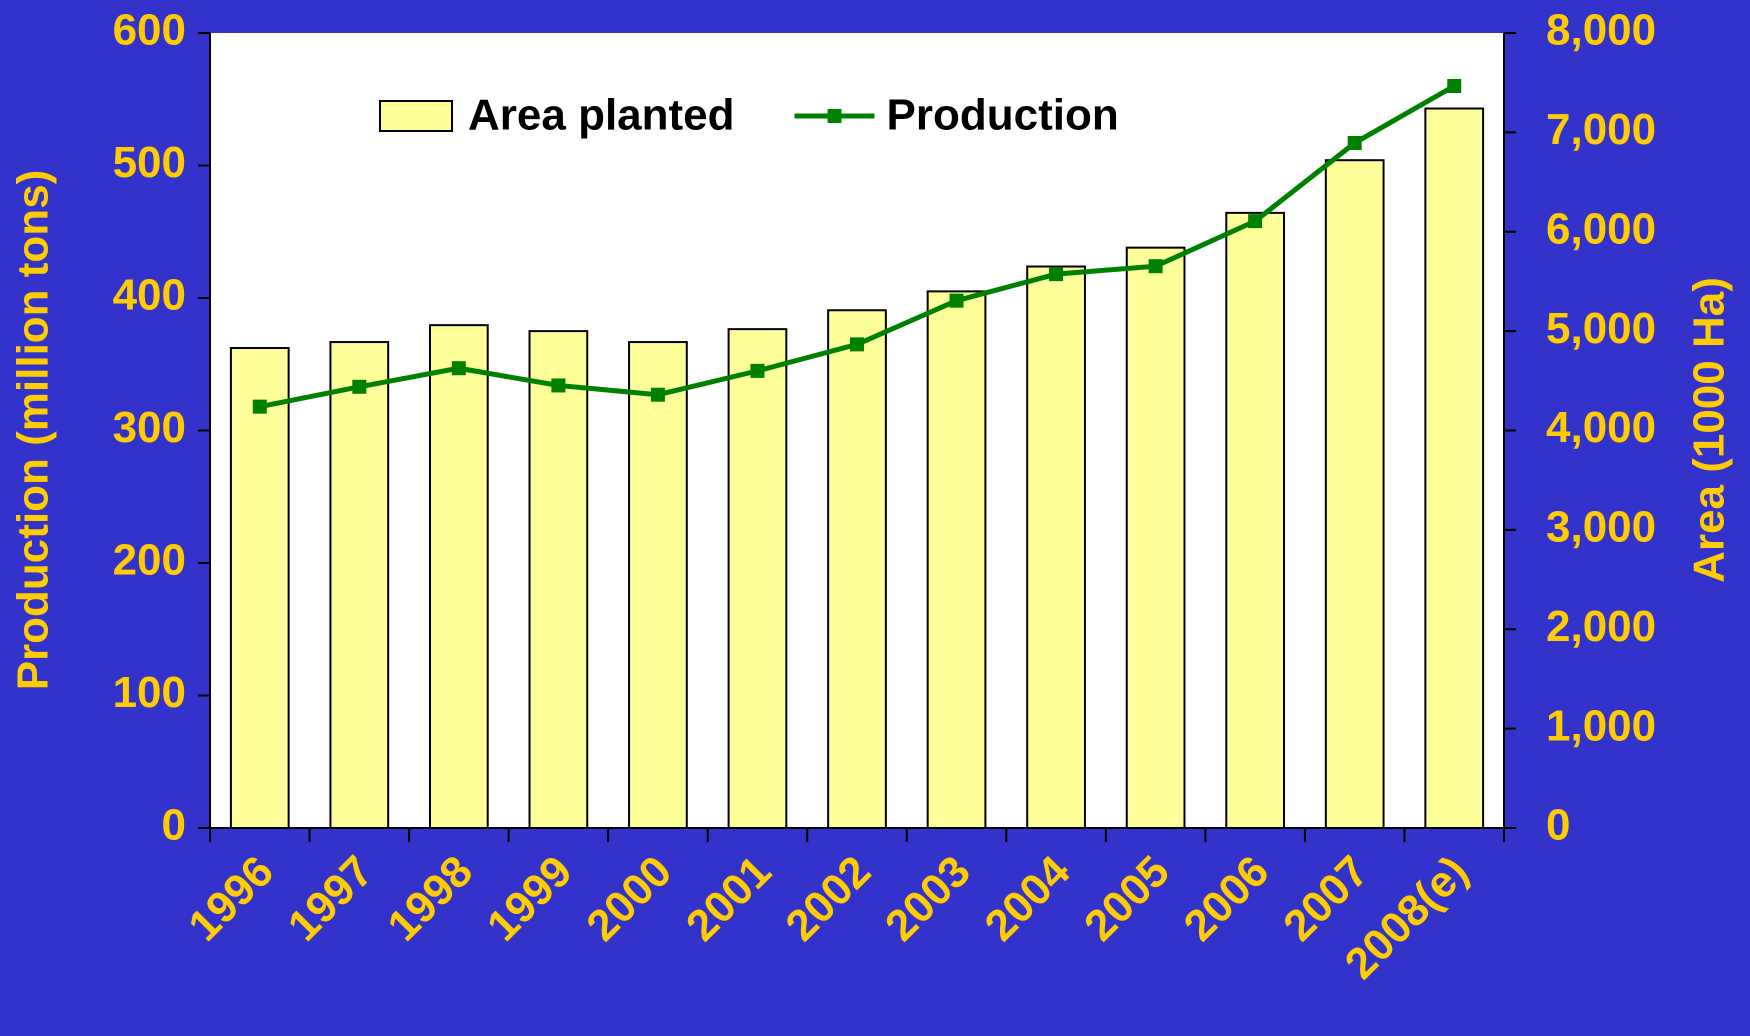 Image resolution: width=1750 pixels, height=1036 pixels. I want to click on legend-label: Production, so click(1003, 115).